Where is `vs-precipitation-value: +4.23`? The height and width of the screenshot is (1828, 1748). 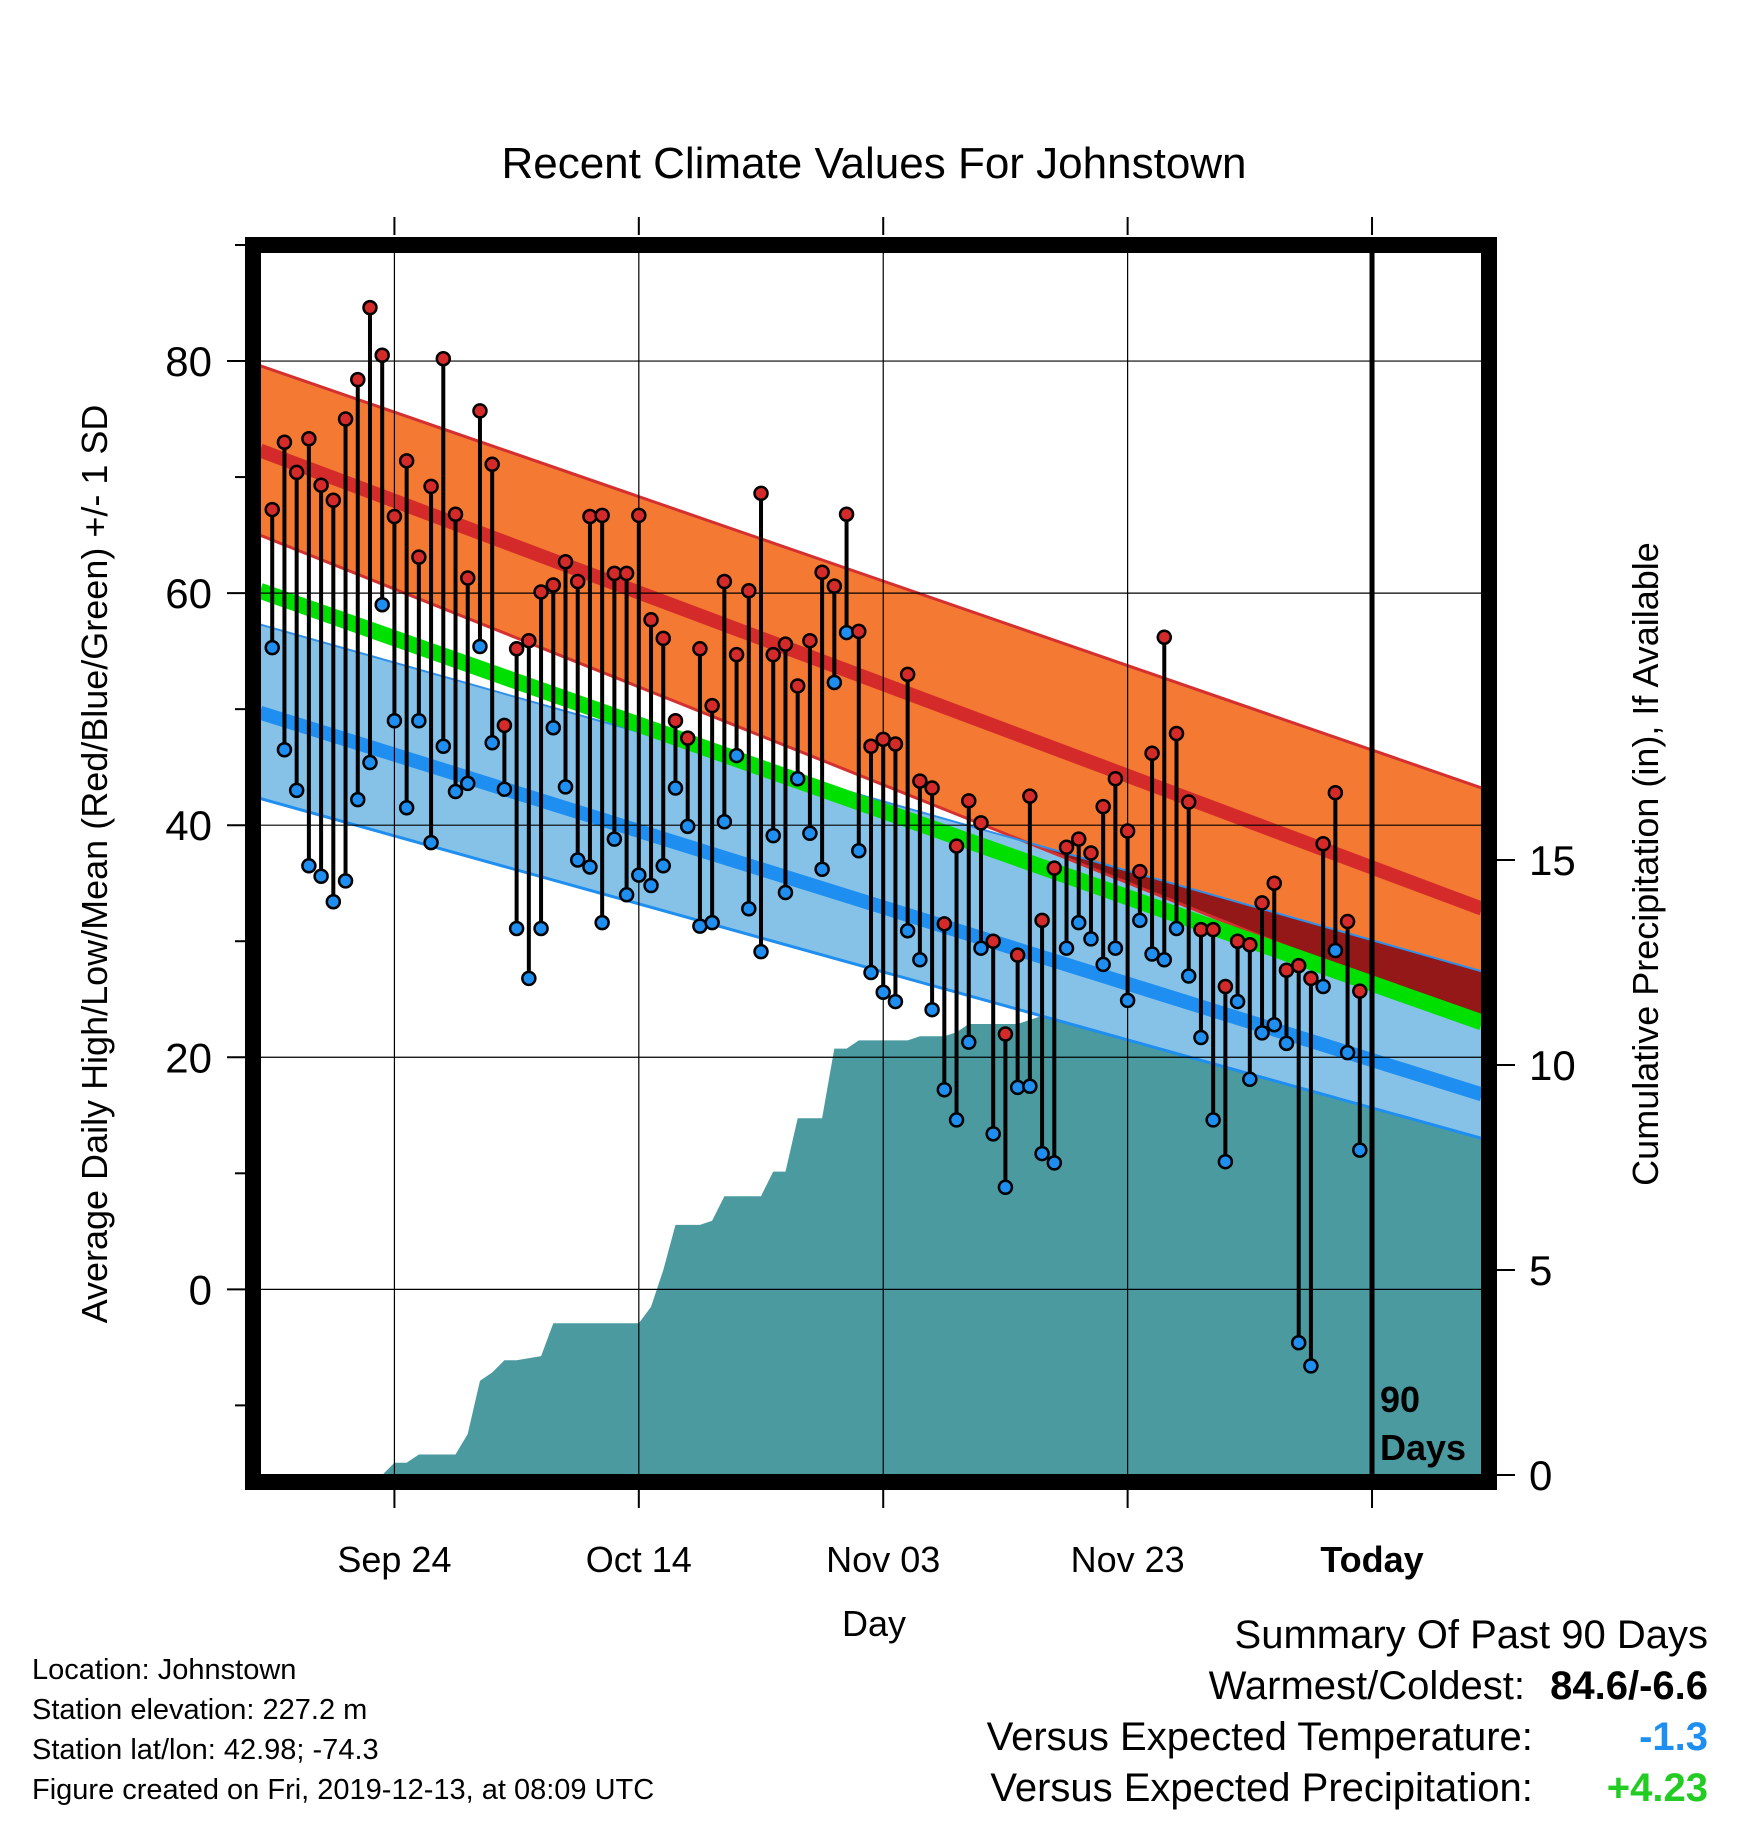
vs-precipitation-value: +4.23 is located at coordinates (1657, 1788).